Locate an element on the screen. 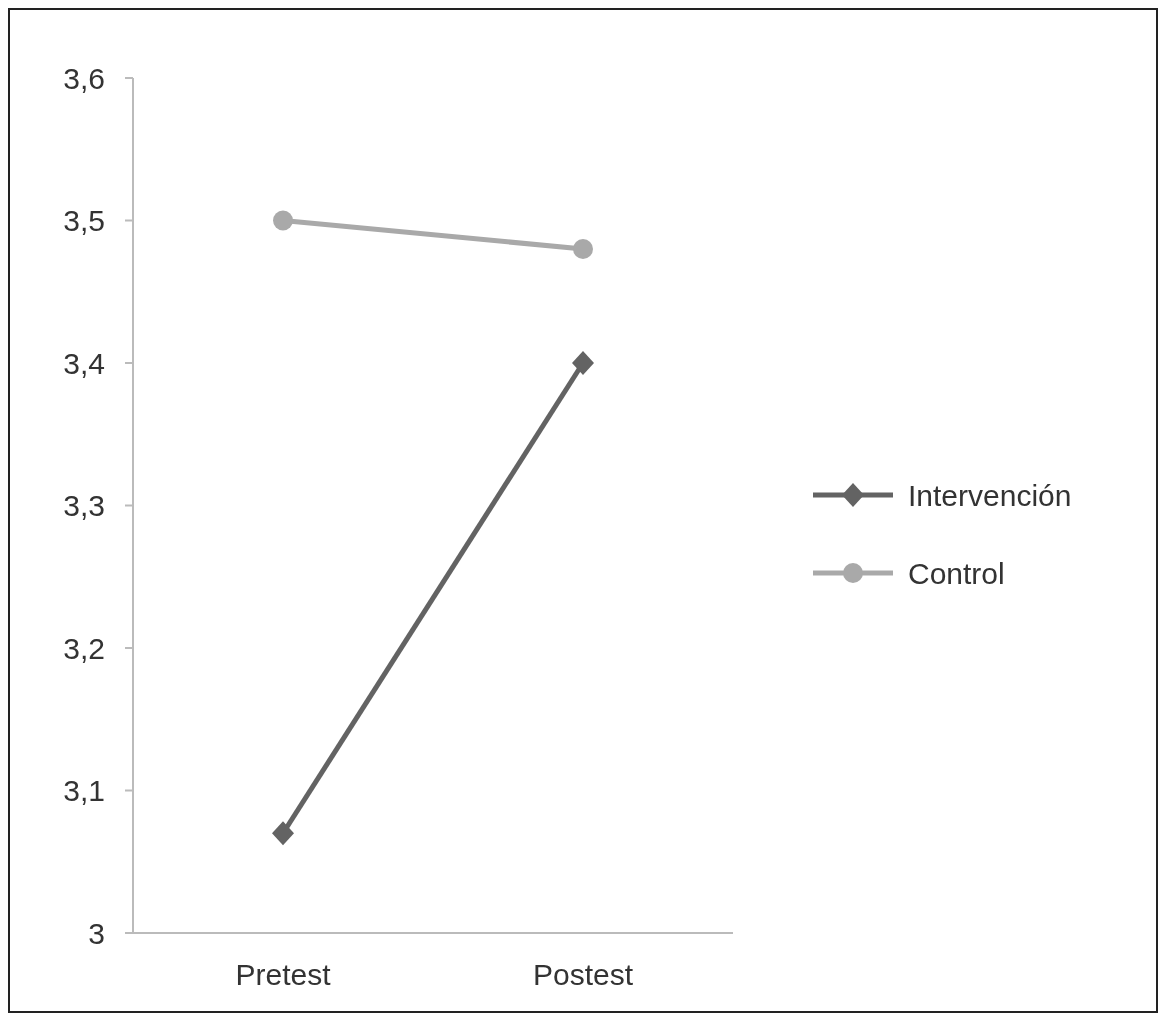 The width and height of the screenshot is (1166, 1021). y-tick-label: 3,1 is located at coordinates (84, 790).